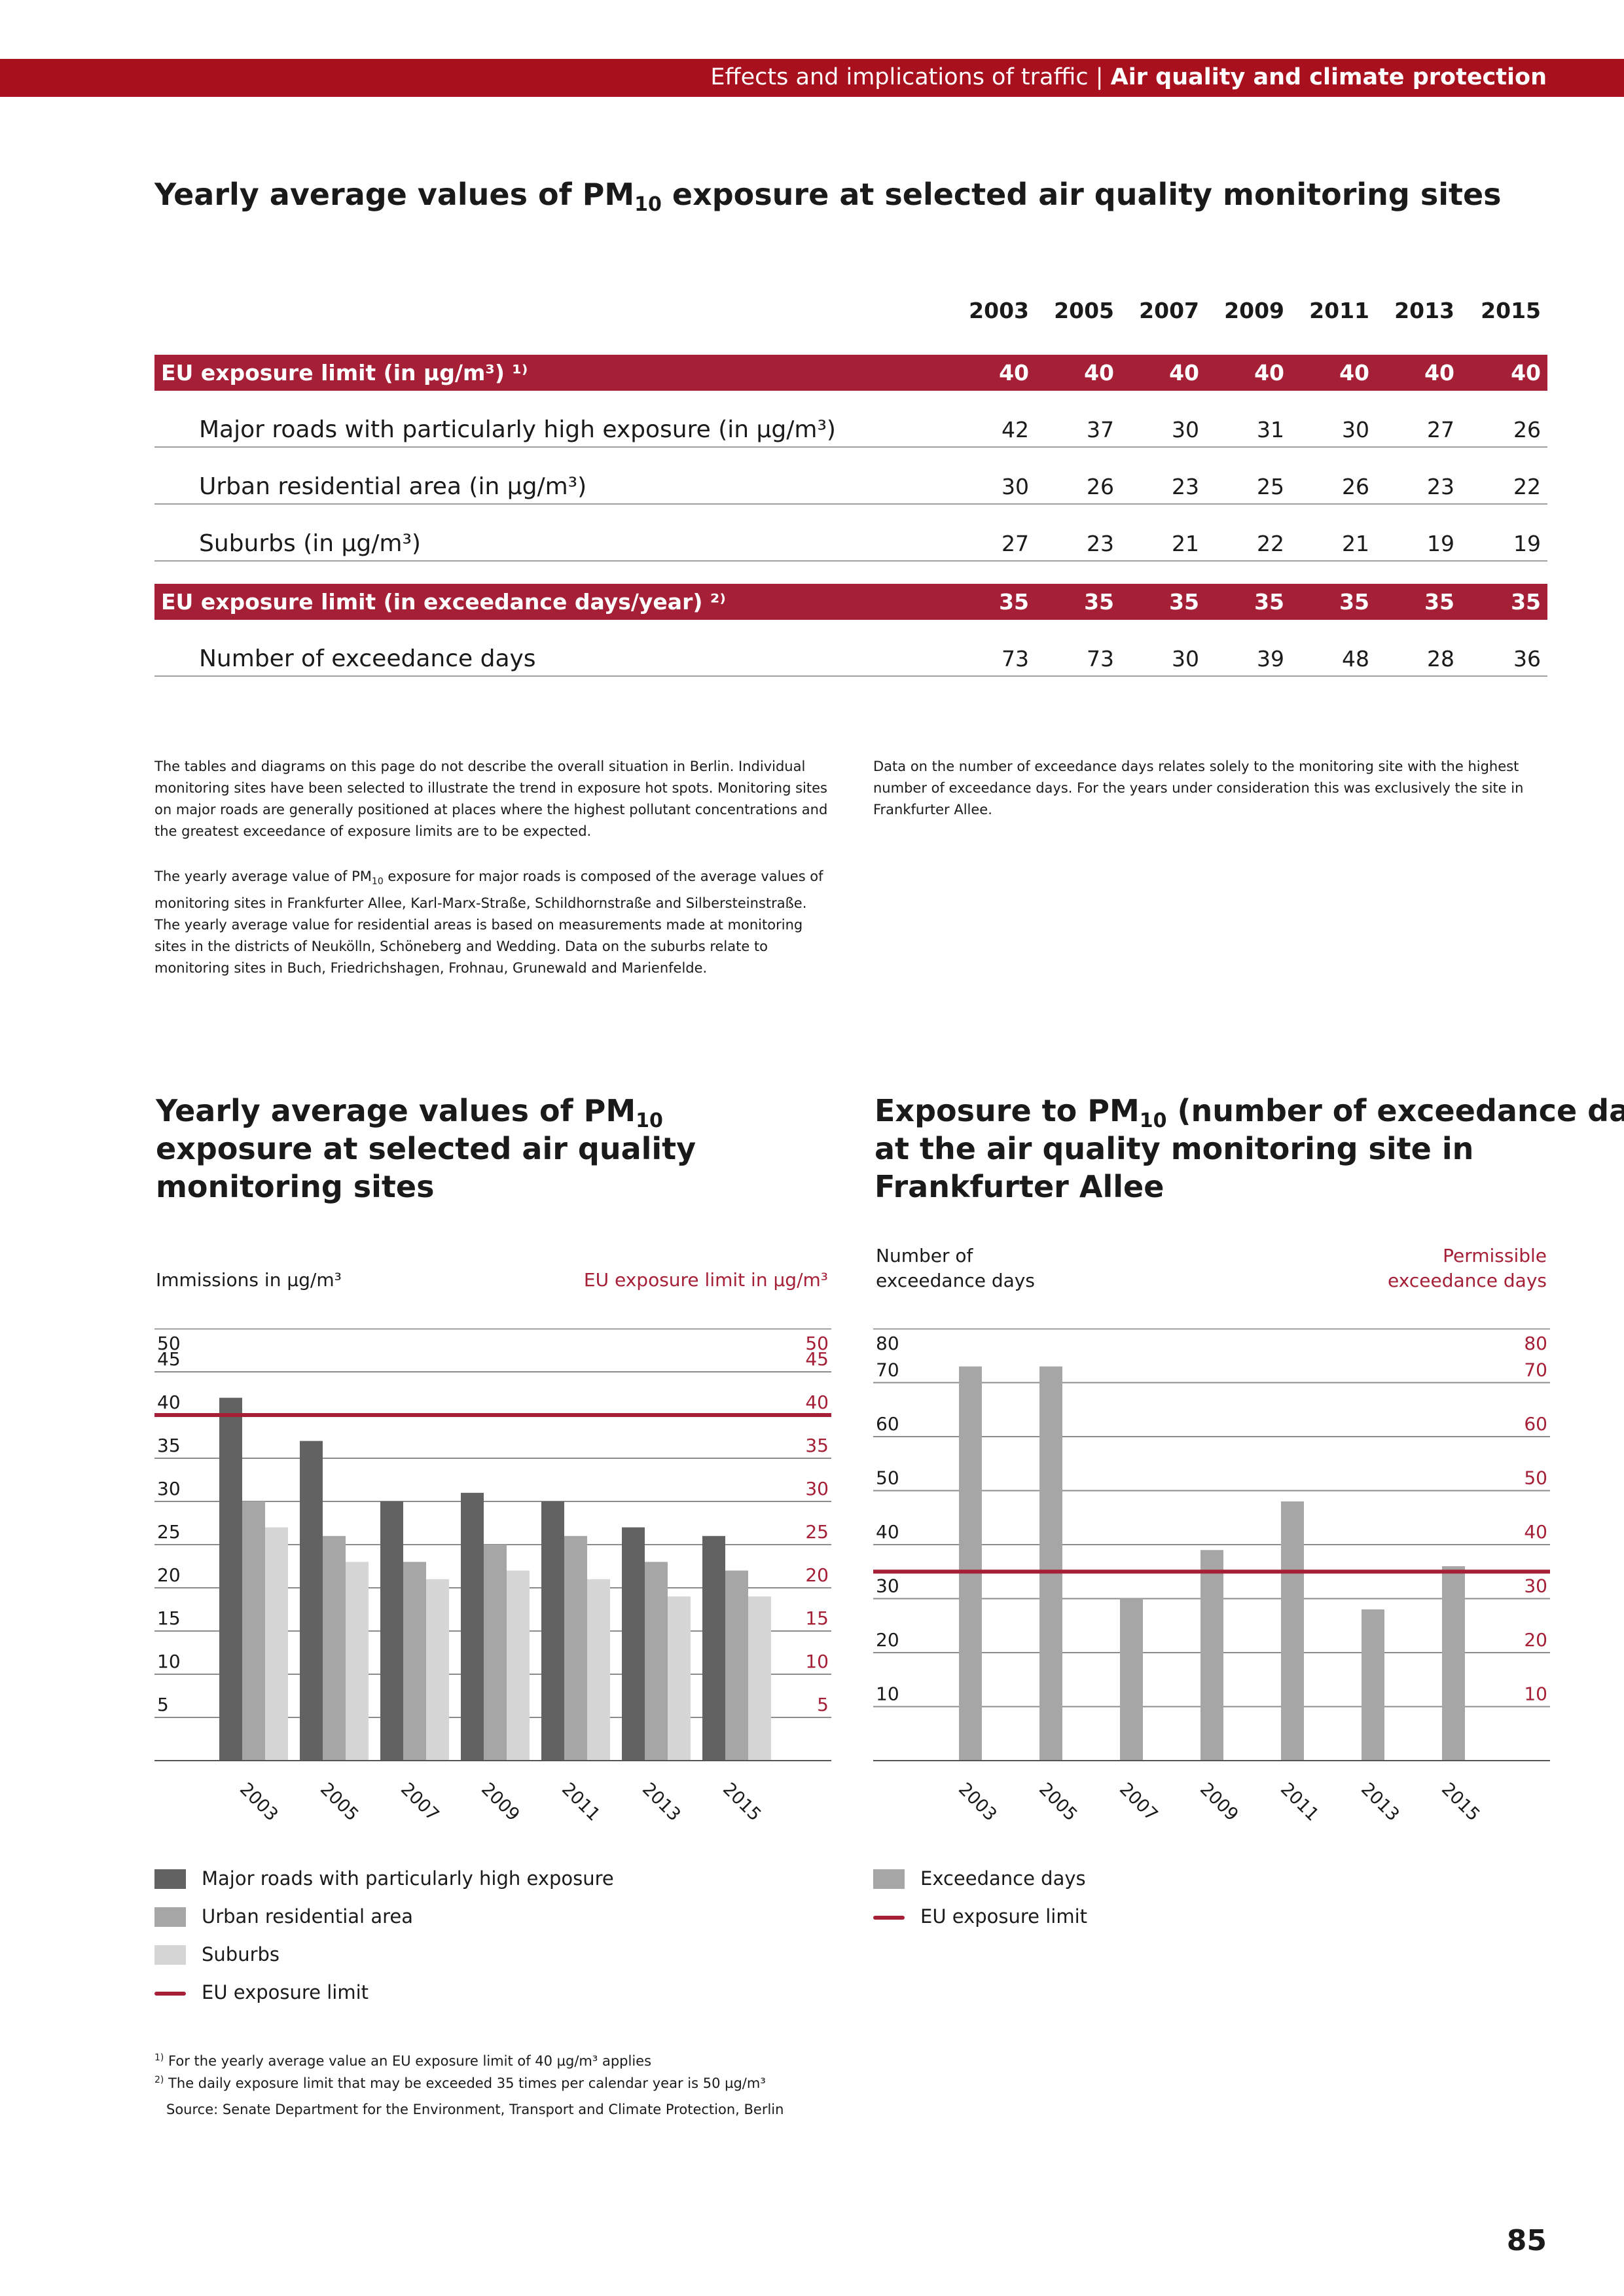 The width and height of the screenshot is (1624, 2296). Describe the element at coordinates (1535, 1424) in the screenshot. I see `y-tick-label-right: 60` at that location.